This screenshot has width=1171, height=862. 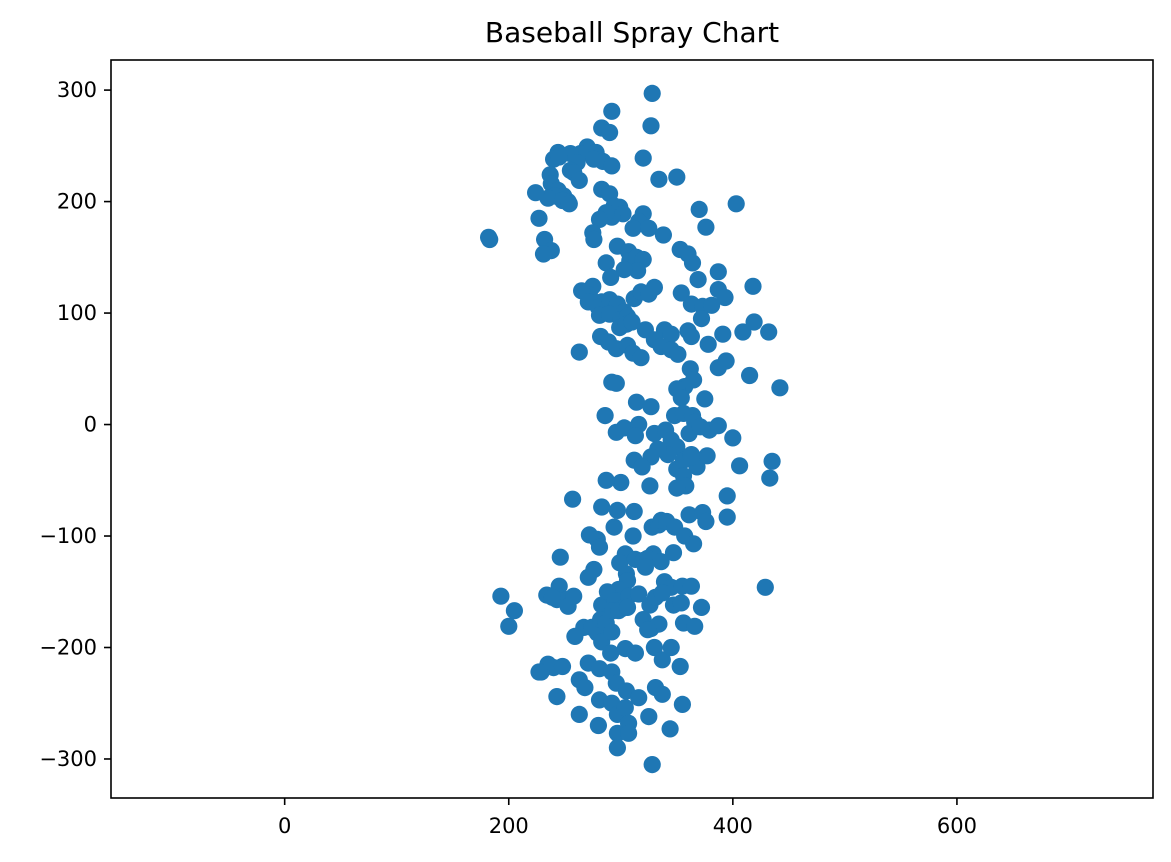 What do you see at coordinates (957, 826) in the screenshot?
I see `x-tick-label: 600` at bounding box center [957, 826].